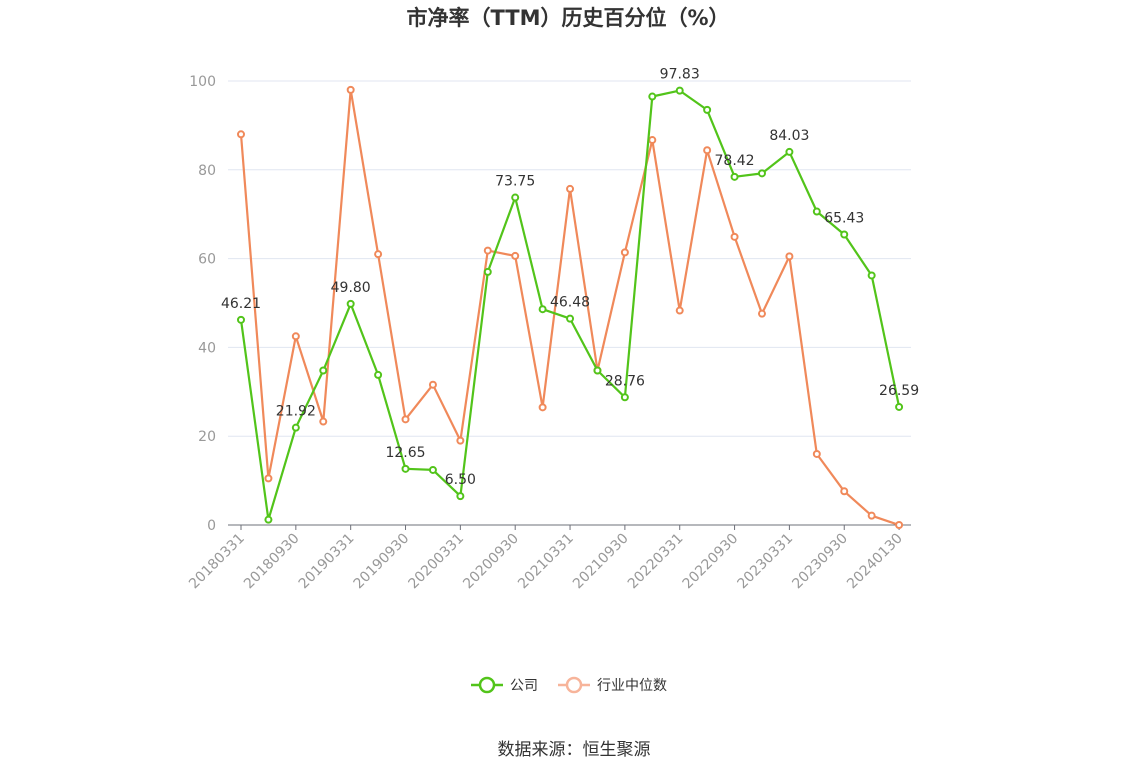 The height and width of the screenshot is (776, 1148). Describe the element at coordinates (211, 526) in the screenshot. I see `y-tick-label: 0` at that location.